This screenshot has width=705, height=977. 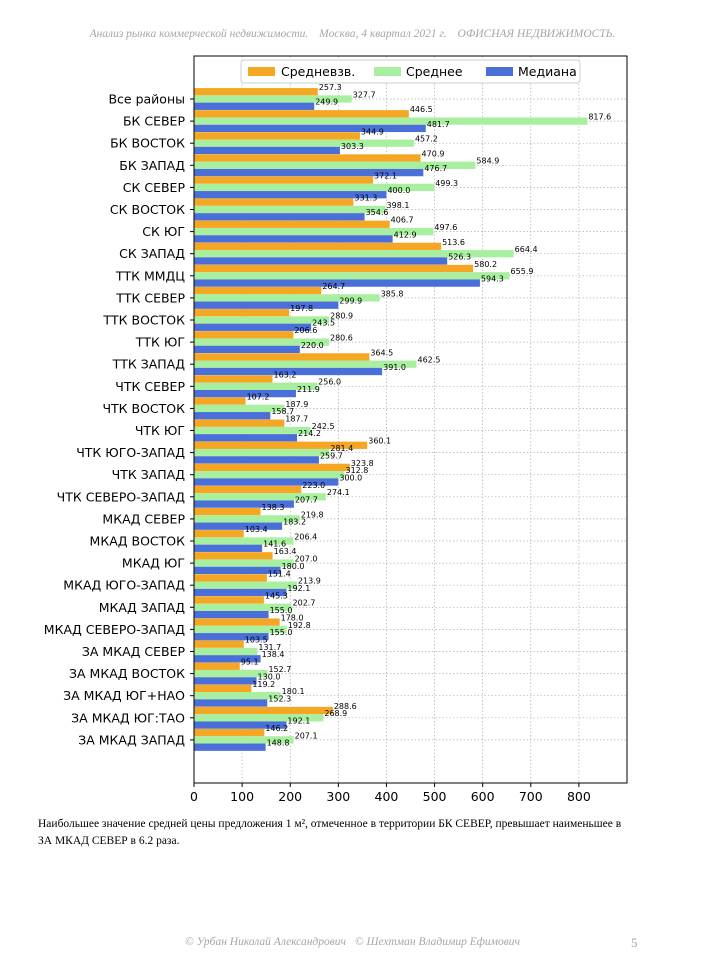 I want to click on category-label: ТТК ММДЦ, so click(x=150, y=275).